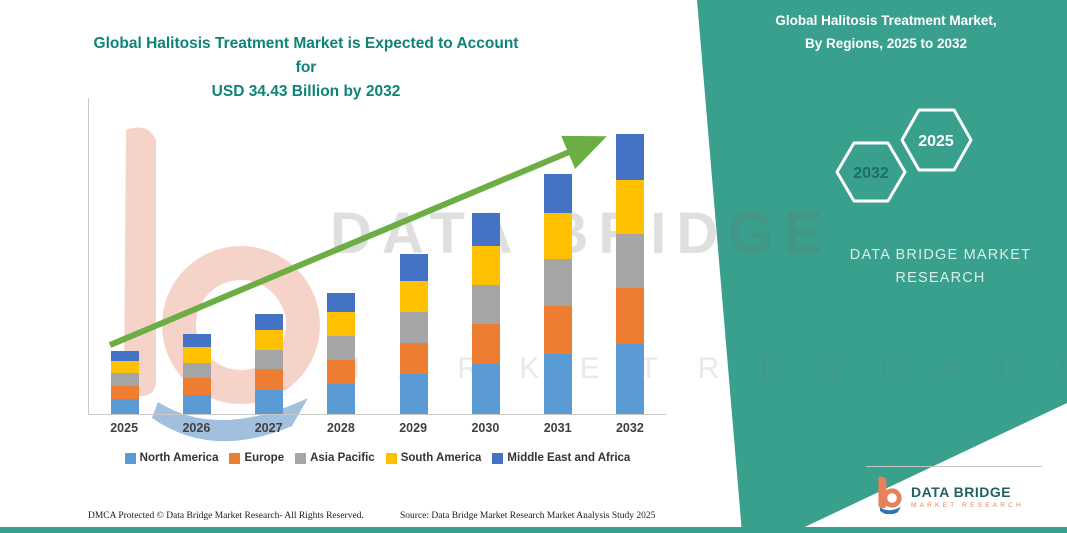  What do you see at coordinates (306, 92) in the screenshot?
I see `chart-title-line2: USD 34.43 Billion by 2032` at bounding box center [306, 92].